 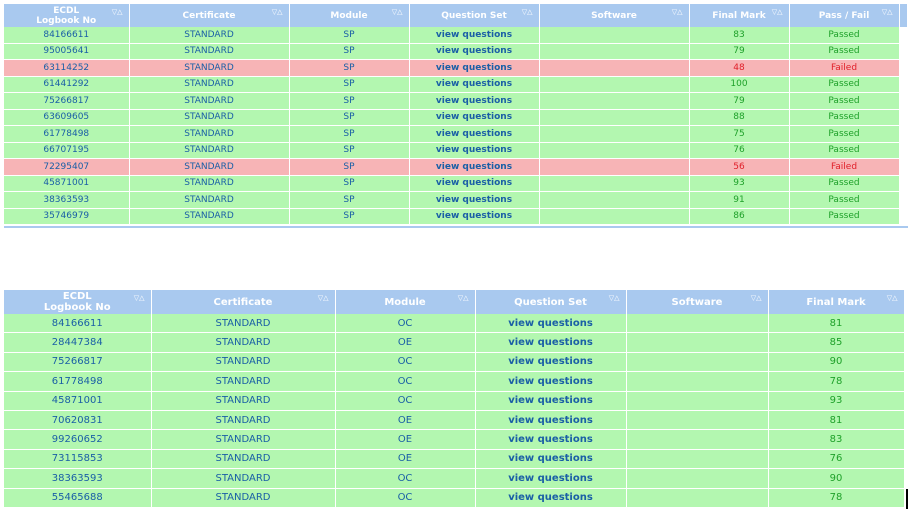 What do you see at coordinates (844, 15) in the screenshot?
I see `col-header-pass-fail: Pass / Fail ▽△` at bounding box center [844, 15].